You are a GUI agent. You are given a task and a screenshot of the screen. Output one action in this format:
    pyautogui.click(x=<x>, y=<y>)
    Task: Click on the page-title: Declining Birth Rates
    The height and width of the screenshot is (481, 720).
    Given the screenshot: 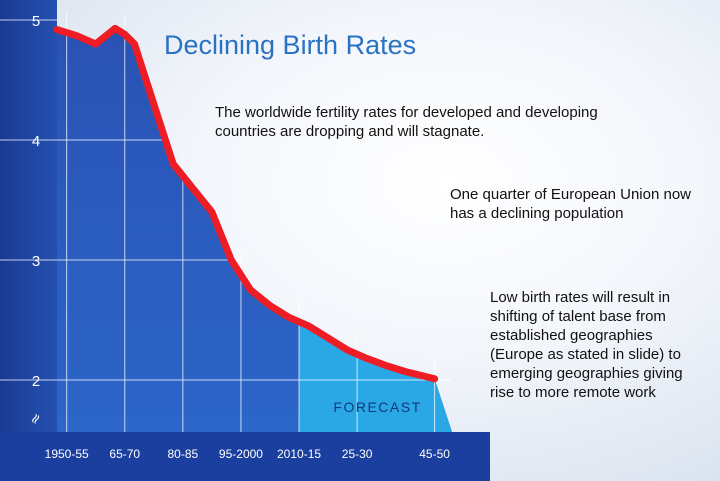 What is the action you would take?
    pyautogui.click(x=290, y=45)
    